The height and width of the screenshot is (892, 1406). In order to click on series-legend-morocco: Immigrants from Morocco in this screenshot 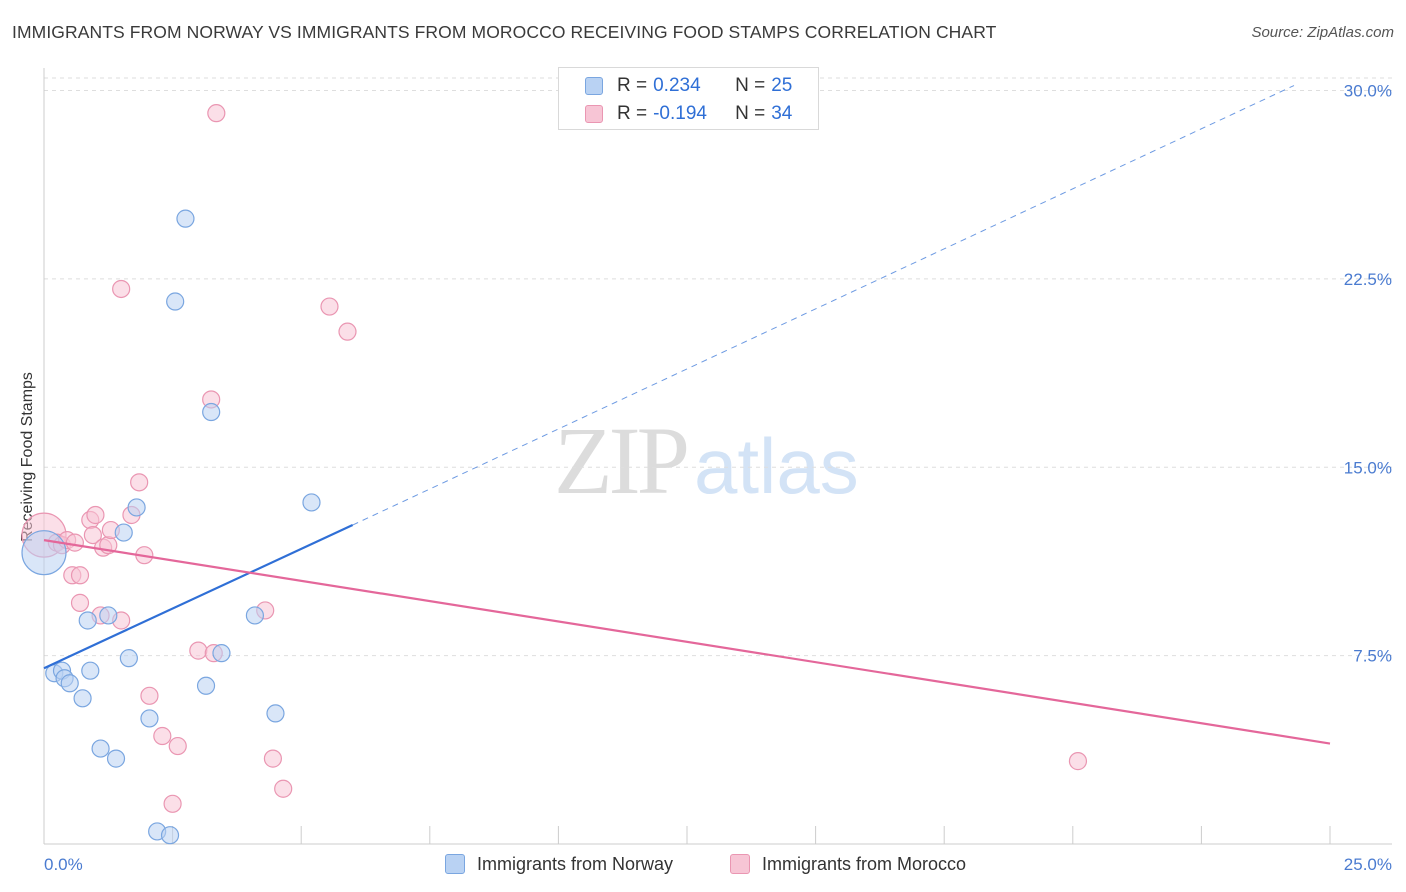, I will do `click(848, 864)`.